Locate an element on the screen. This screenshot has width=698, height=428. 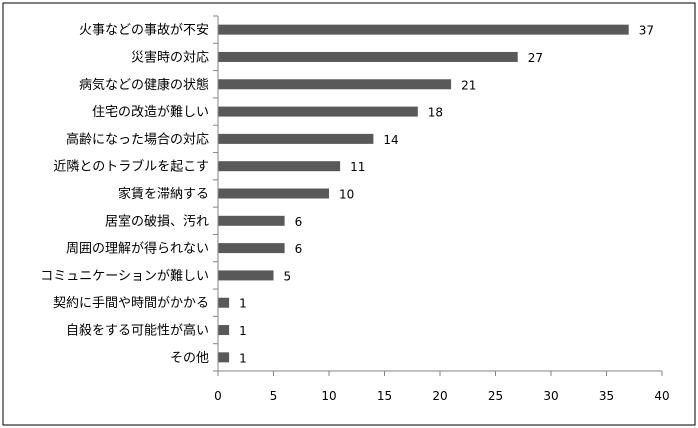
data-label: 27 is located at coordinates (535, 58).